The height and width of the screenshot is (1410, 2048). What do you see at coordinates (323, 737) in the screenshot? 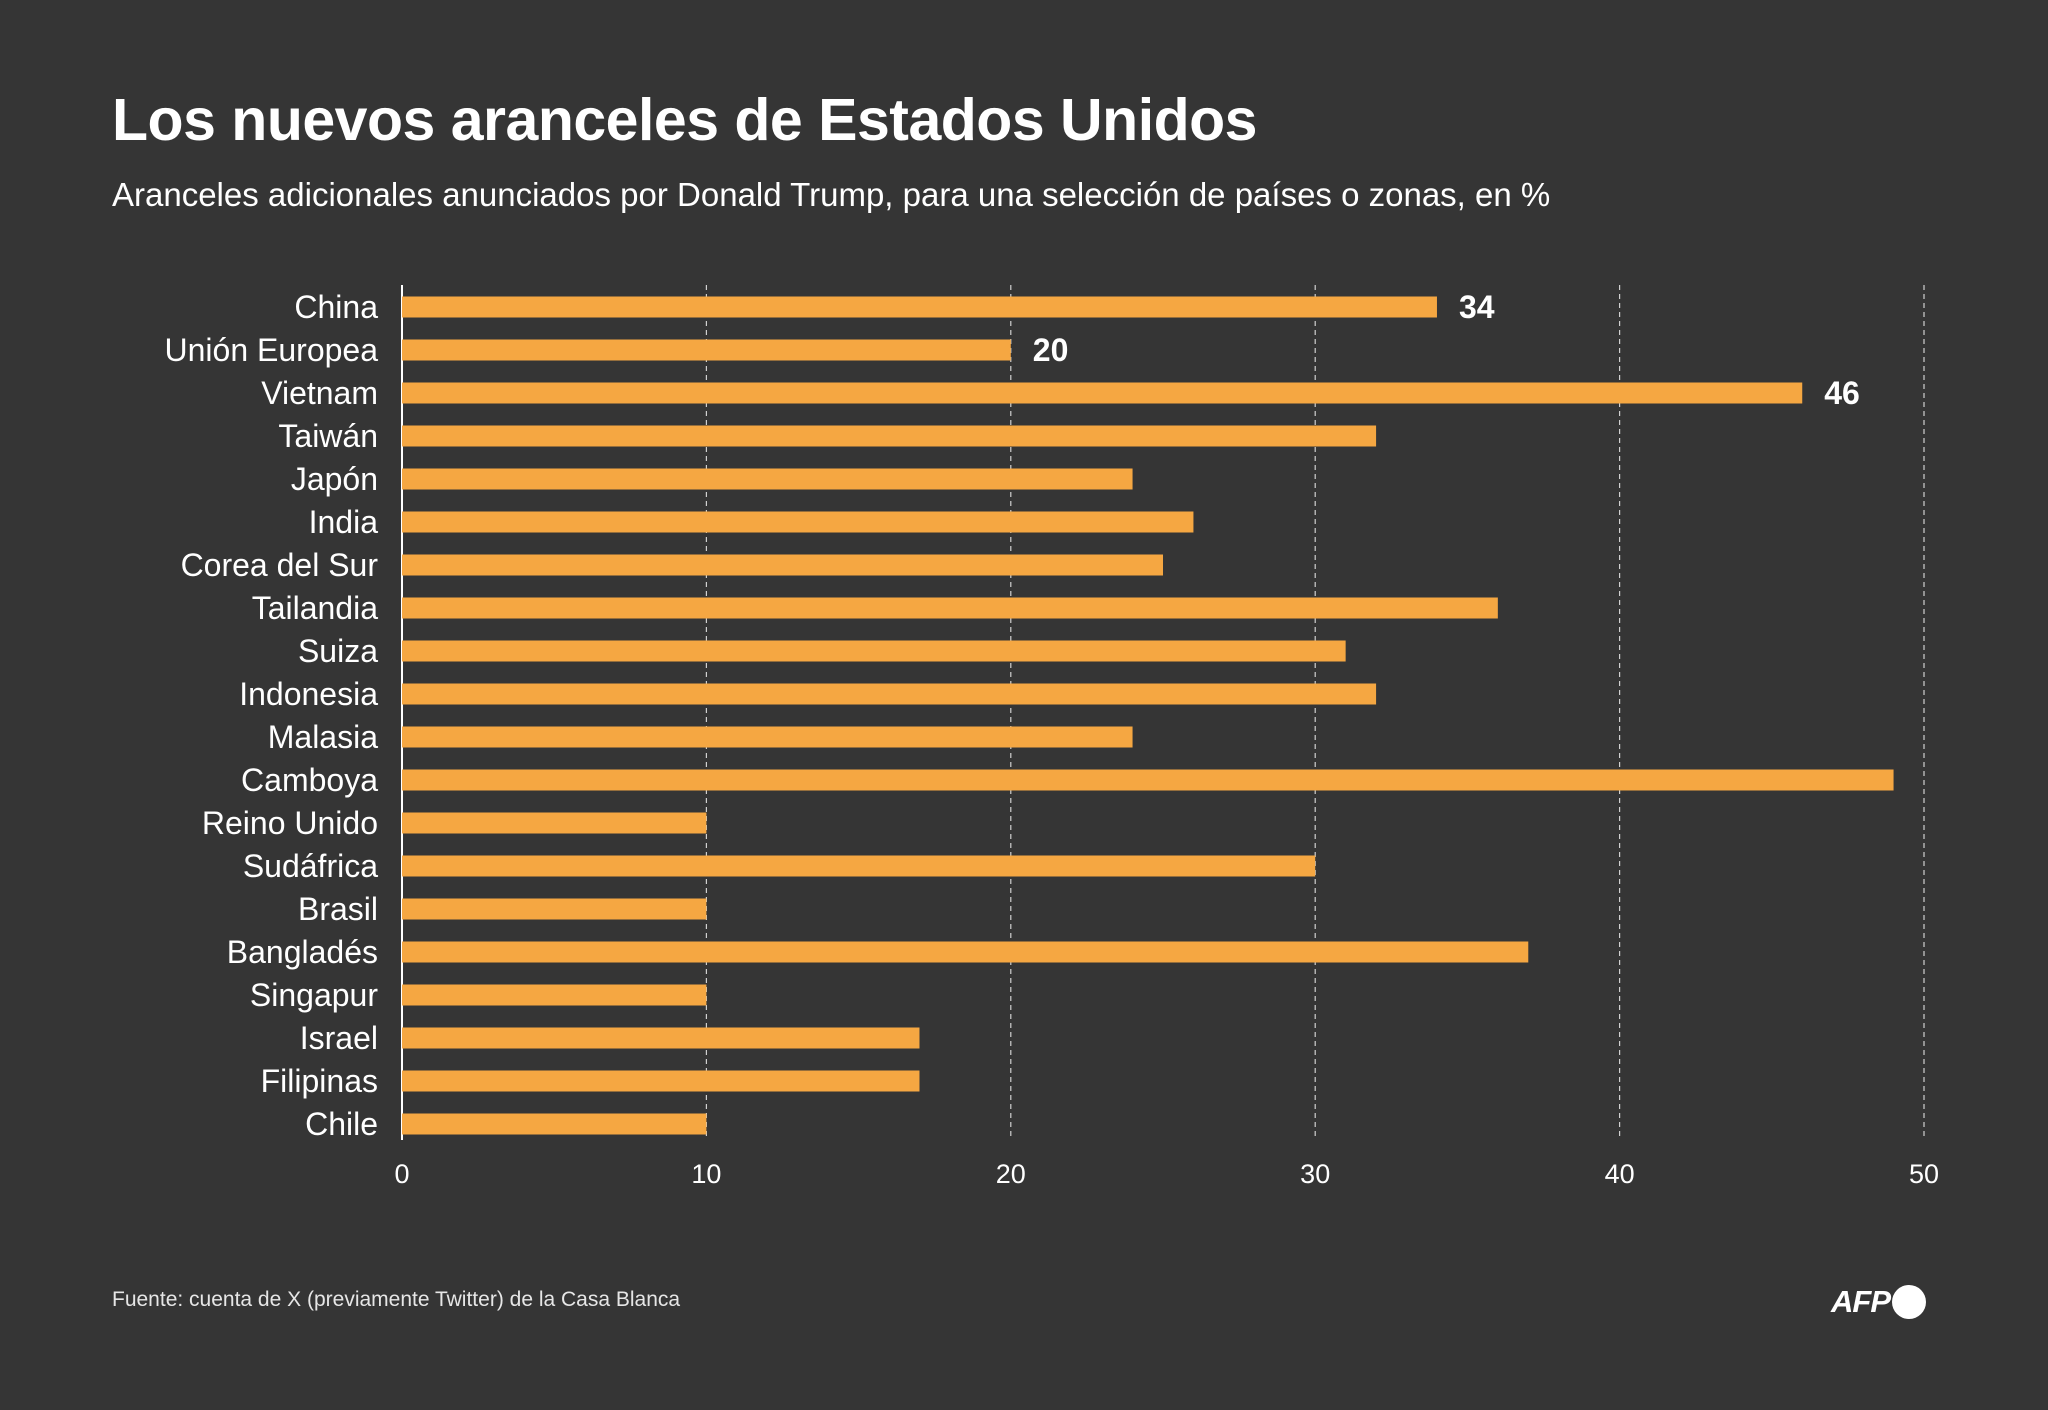
I see `category-label: Malasia` at bounding box center [323, 737].